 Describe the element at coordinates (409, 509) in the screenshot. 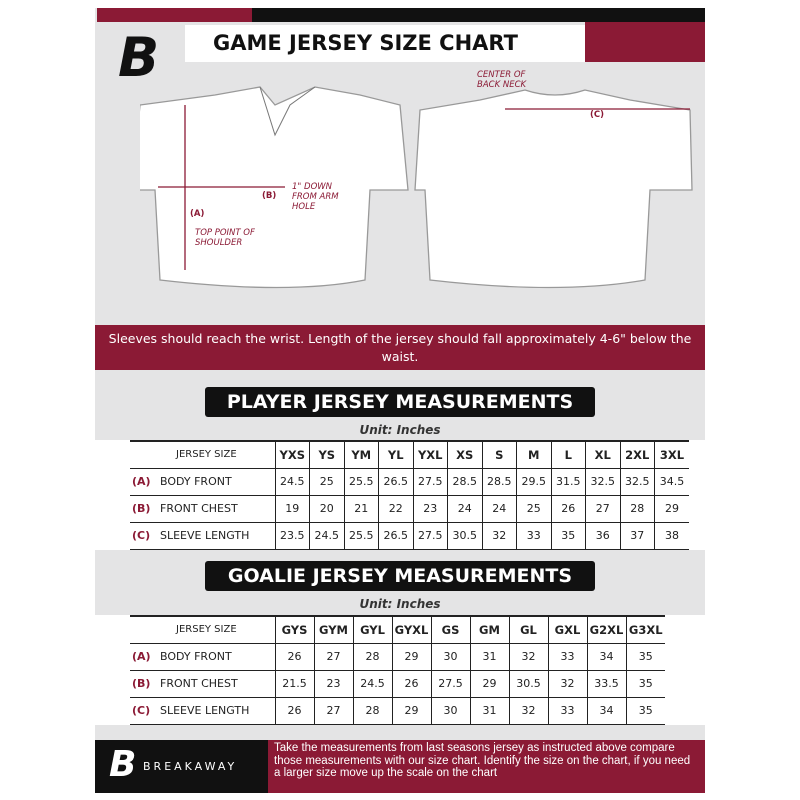

I see `table-row: (B) FRONT CHEST 19 20 21 22 23 24 24 25 26 27 28 29` at that location.